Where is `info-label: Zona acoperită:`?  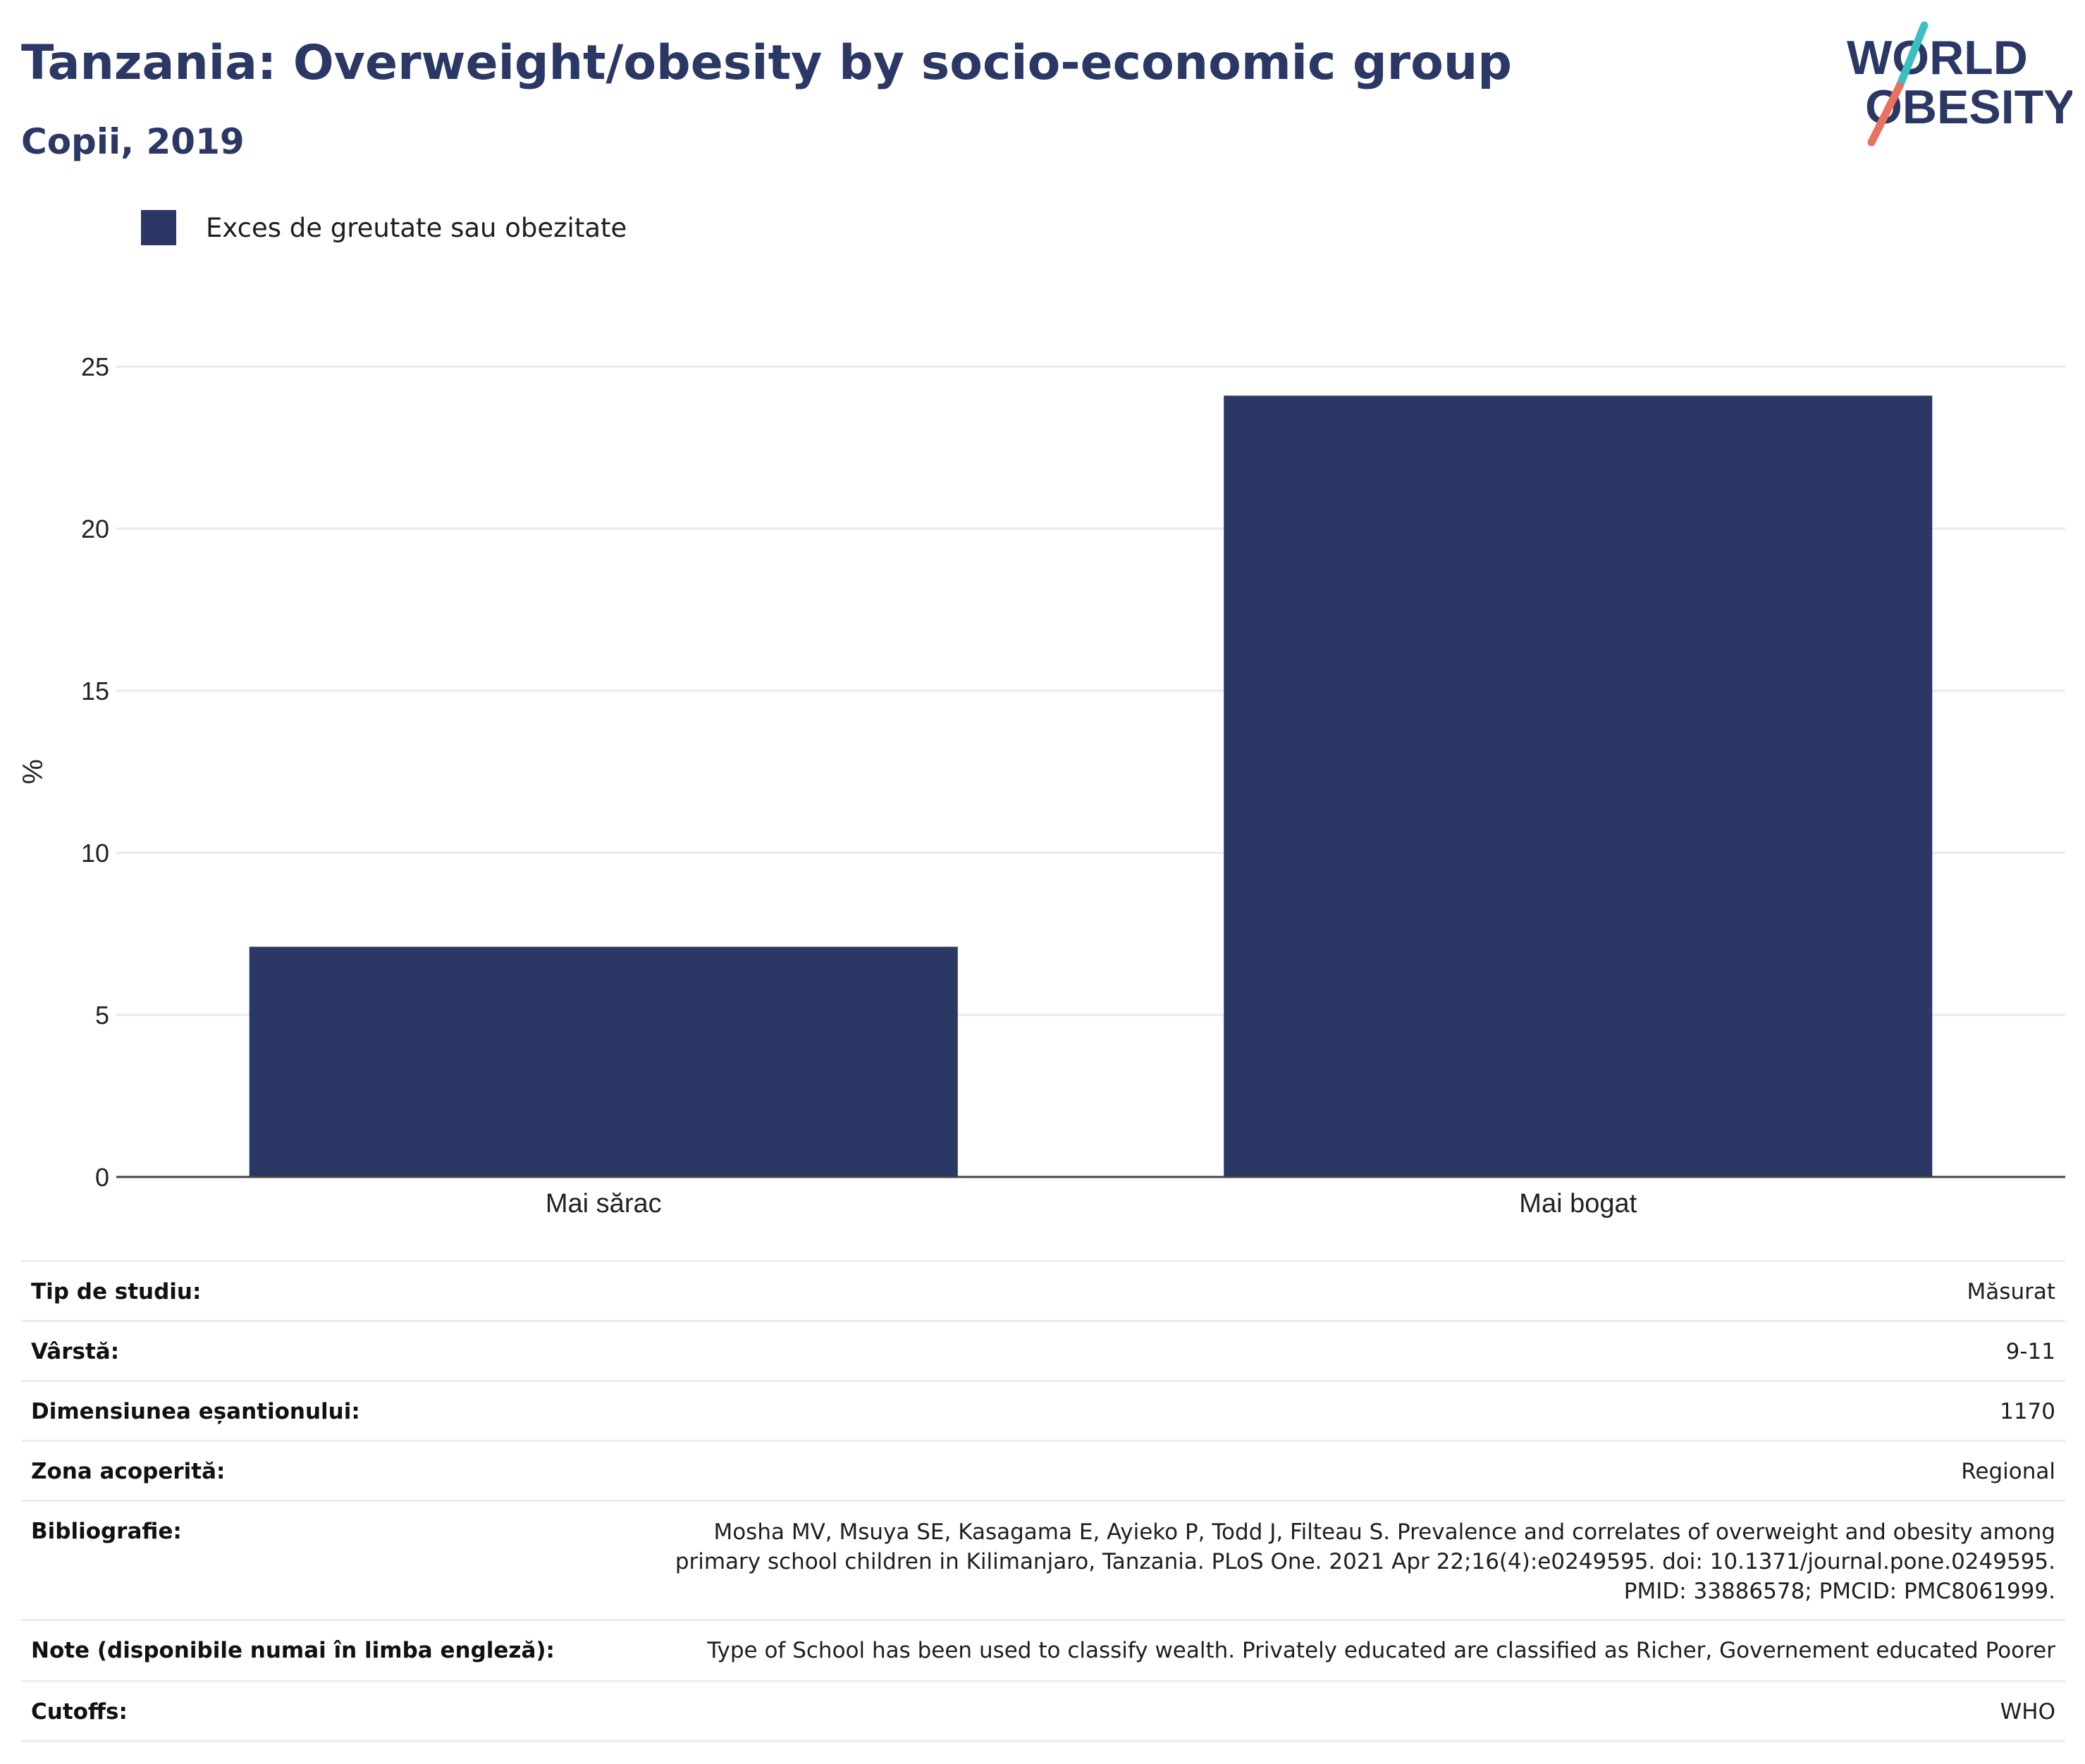 info-label: Zona acoperită: is located at coordinates (128, 1471).